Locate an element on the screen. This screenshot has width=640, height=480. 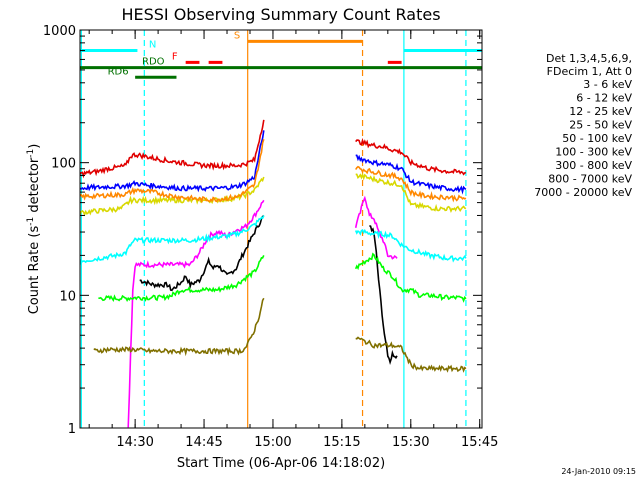
x-tick-label: 14:45 is located at coordinates (203, 442).